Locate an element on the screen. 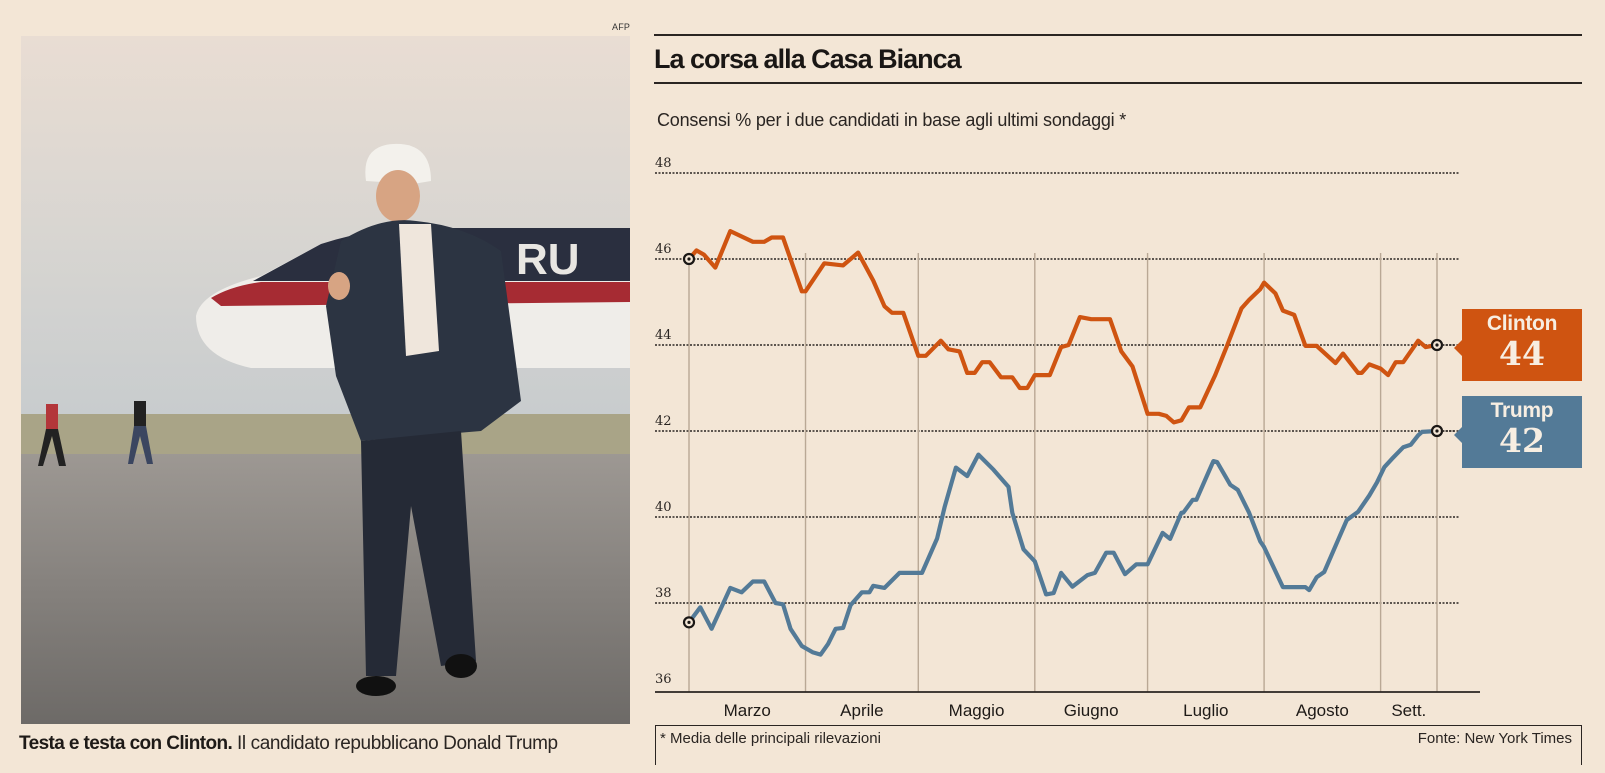 The width and height of the screenshot is (1605, 773). chart-title: La corsa alla Casa Bianca is located at coordinates (808, 59).